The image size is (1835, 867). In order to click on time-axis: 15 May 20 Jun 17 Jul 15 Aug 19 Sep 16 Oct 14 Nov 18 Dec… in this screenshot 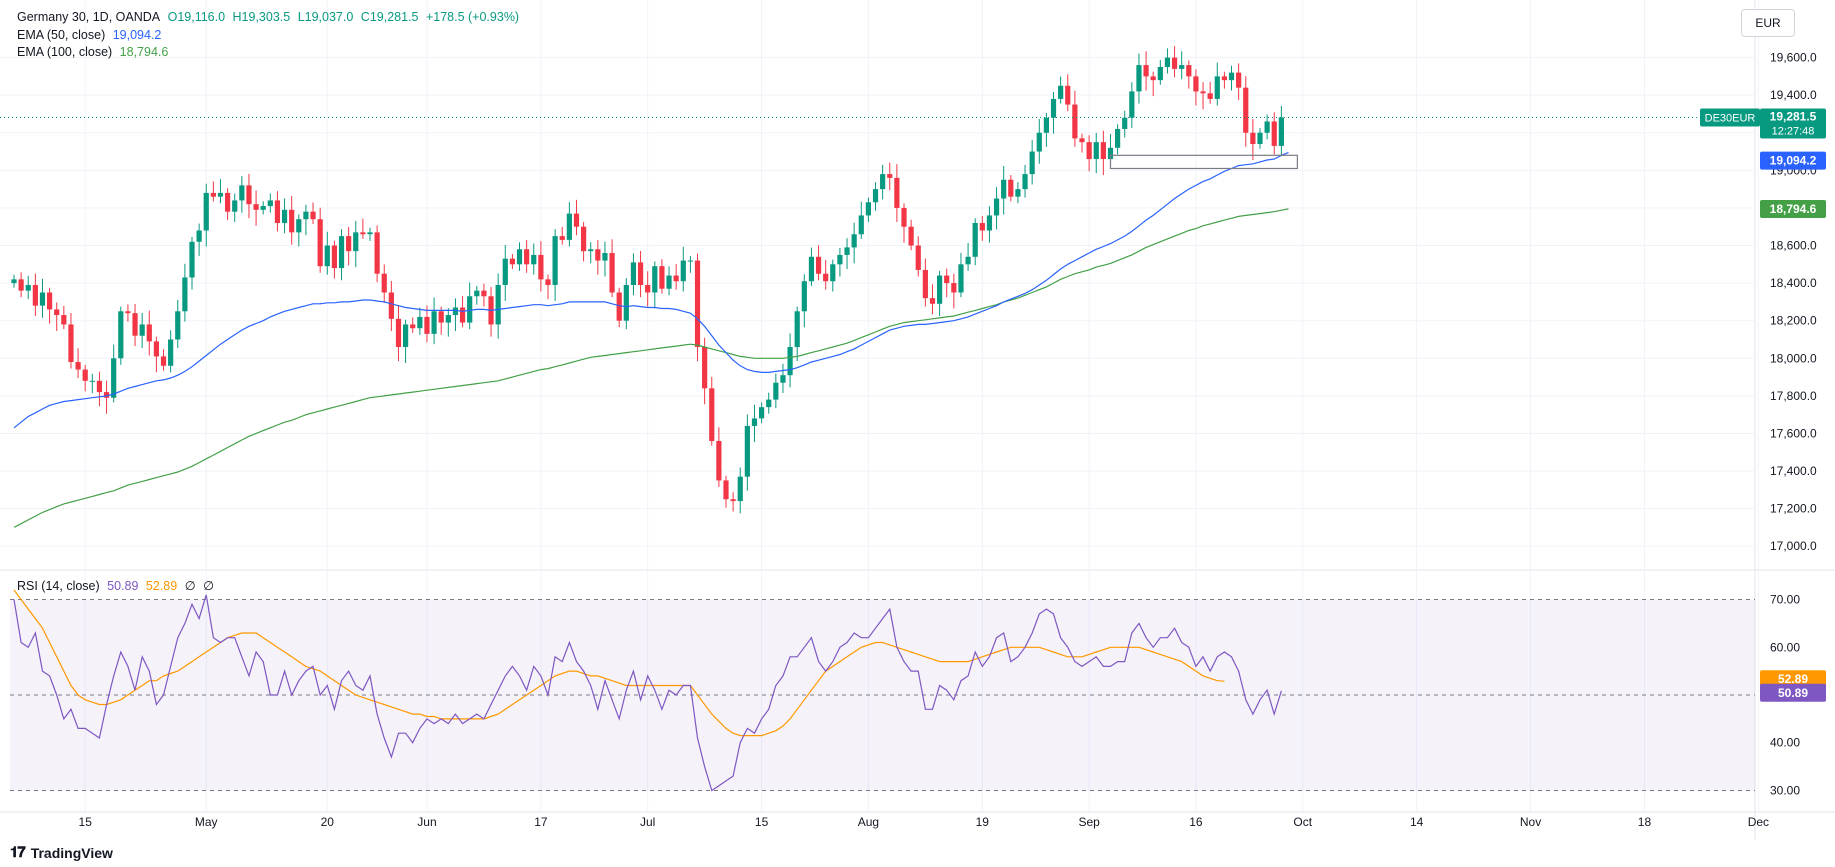, I will do `click(924, 822)`.